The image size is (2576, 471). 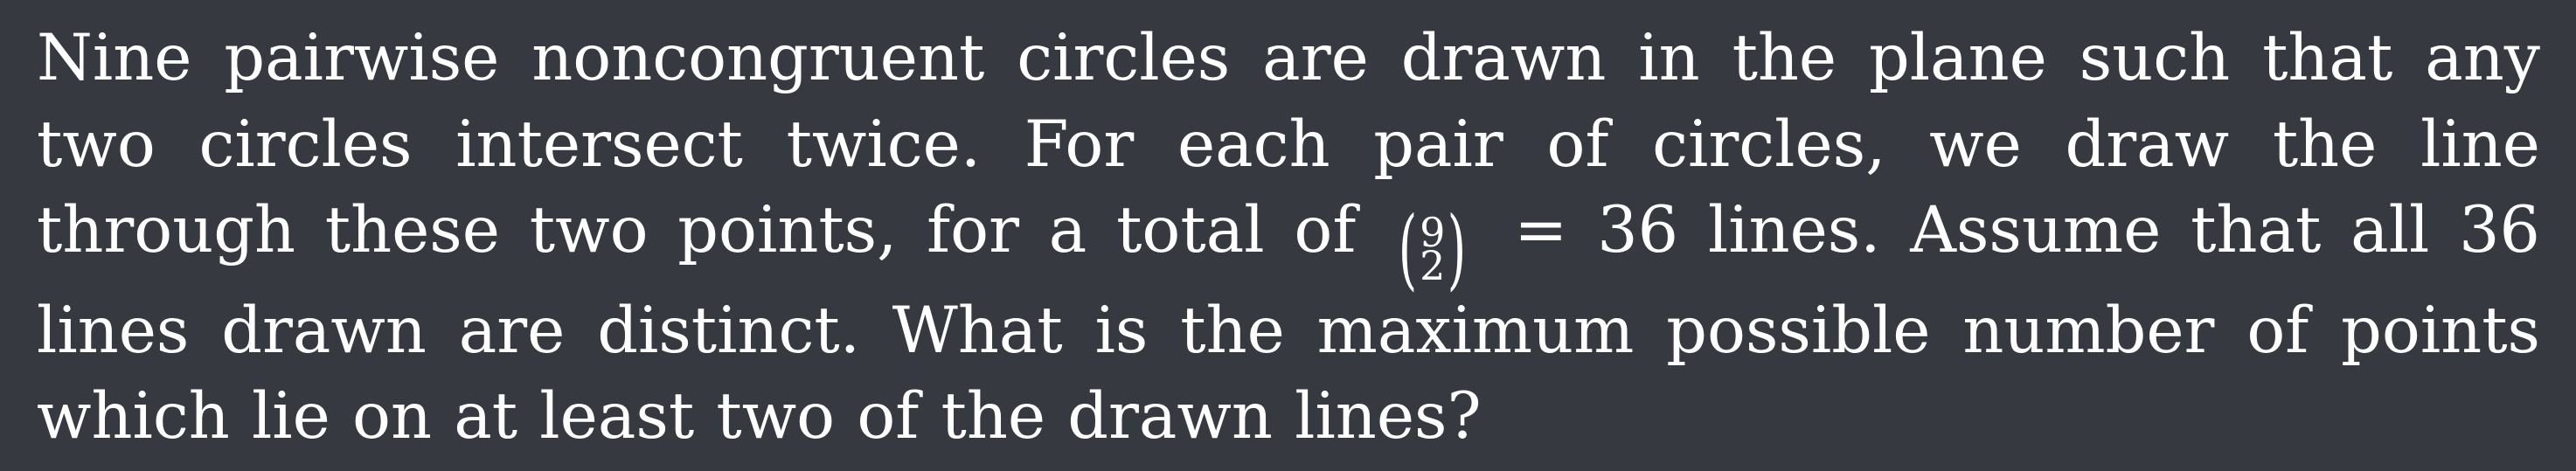 What do you see at coordinates (1433, 265) in the screenshot?
I see `binomial-bottom: 2` at bounding box center [1433, 265].